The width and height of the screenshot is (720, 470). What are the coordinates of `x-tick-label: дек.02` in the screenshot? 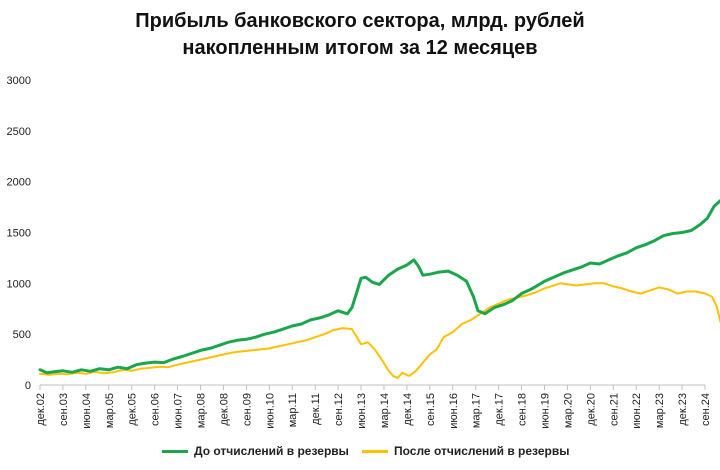 It's located at (41, 409).